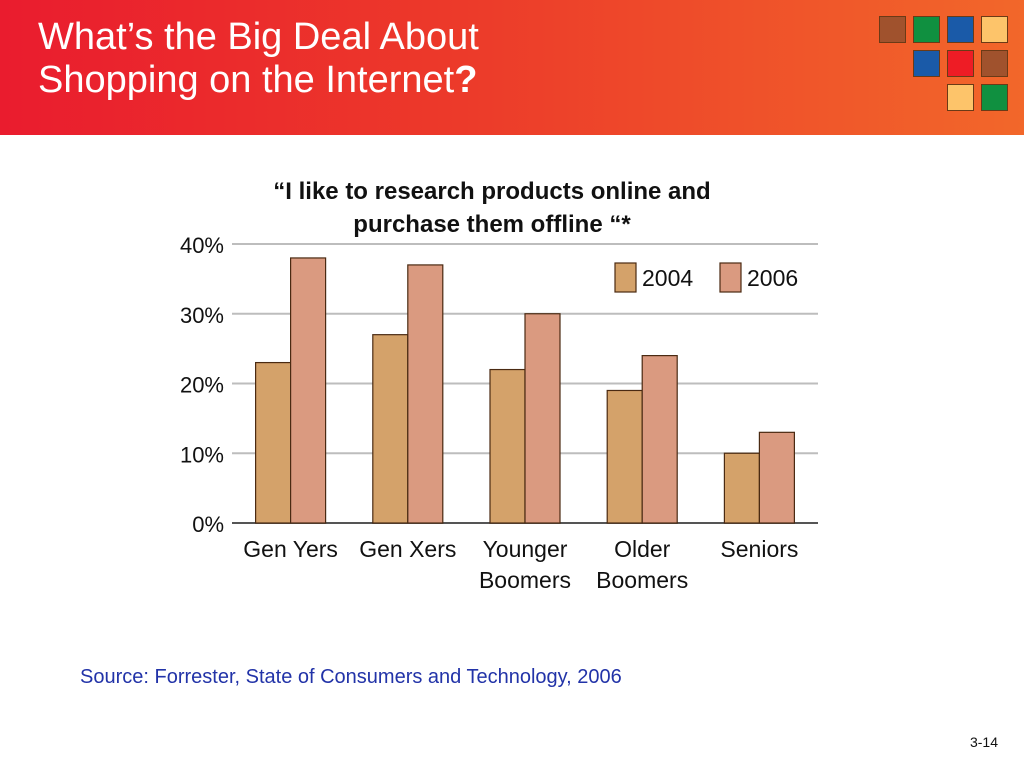 This screenshot has width=1024, height=768. What do you see at coordinates (407, 549) in the screenshot?
I see `x-category-label: Gen Xers` at bounding box center [407, 549].